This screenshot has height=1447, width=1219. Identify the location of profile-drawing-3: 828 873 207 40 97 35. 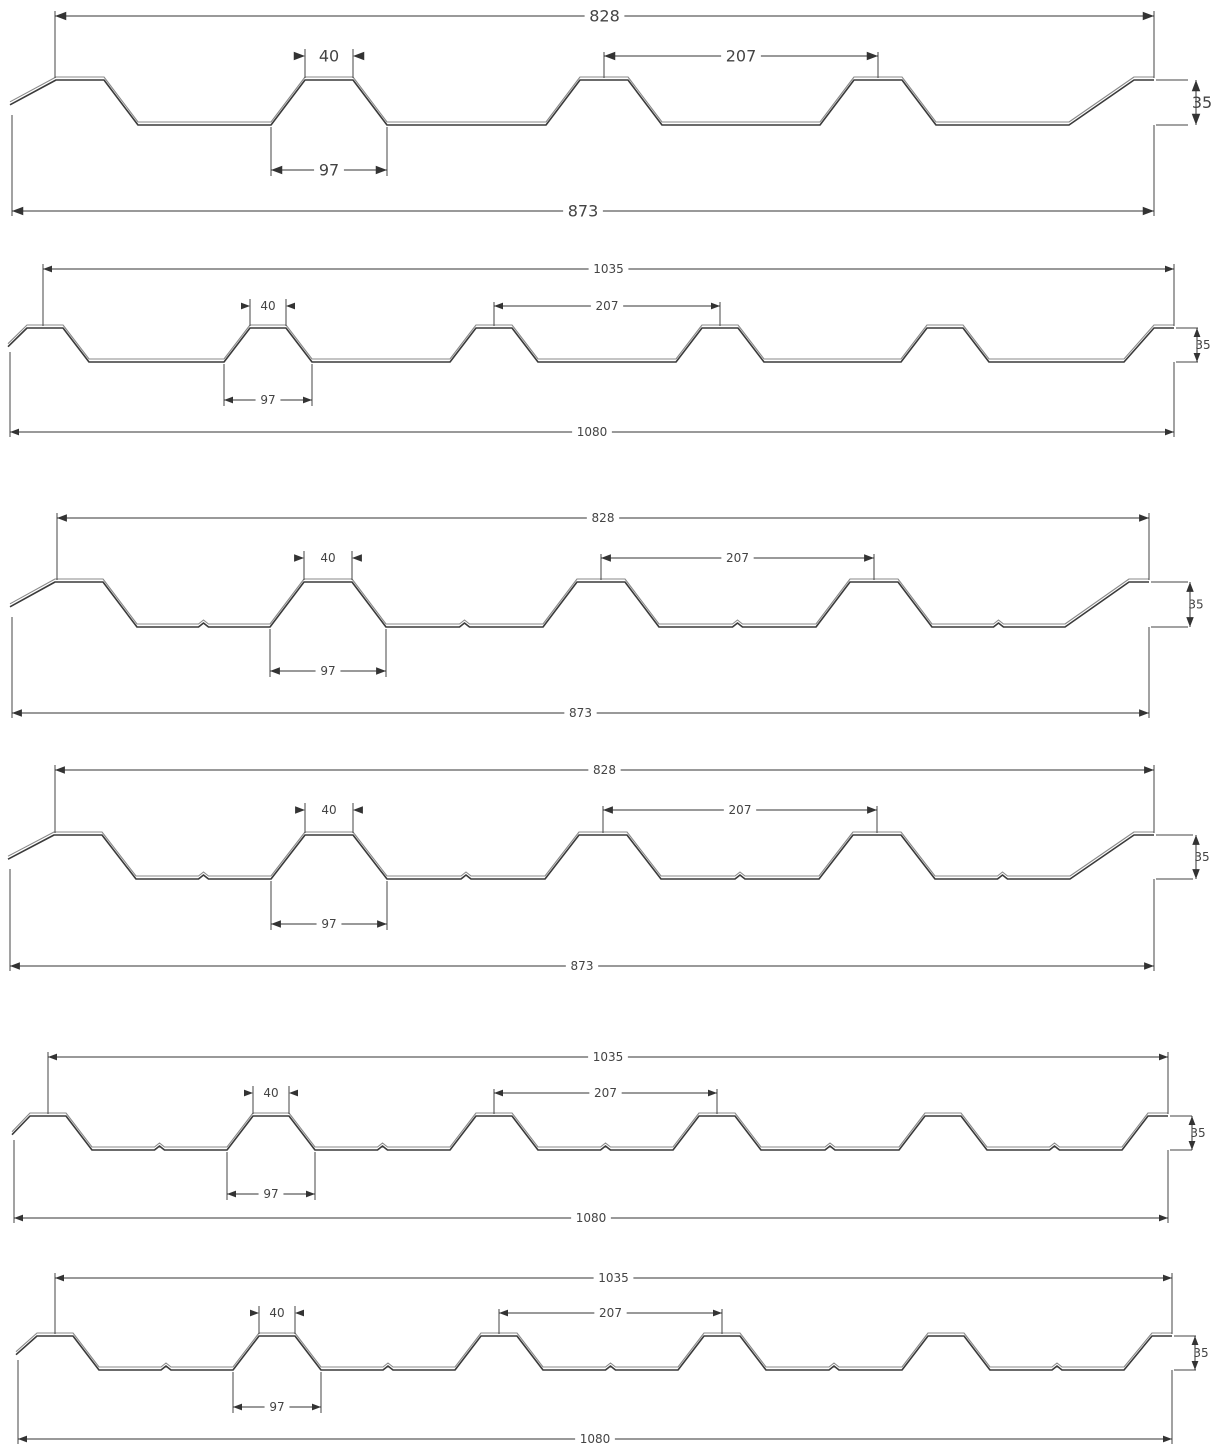
(606, 615).